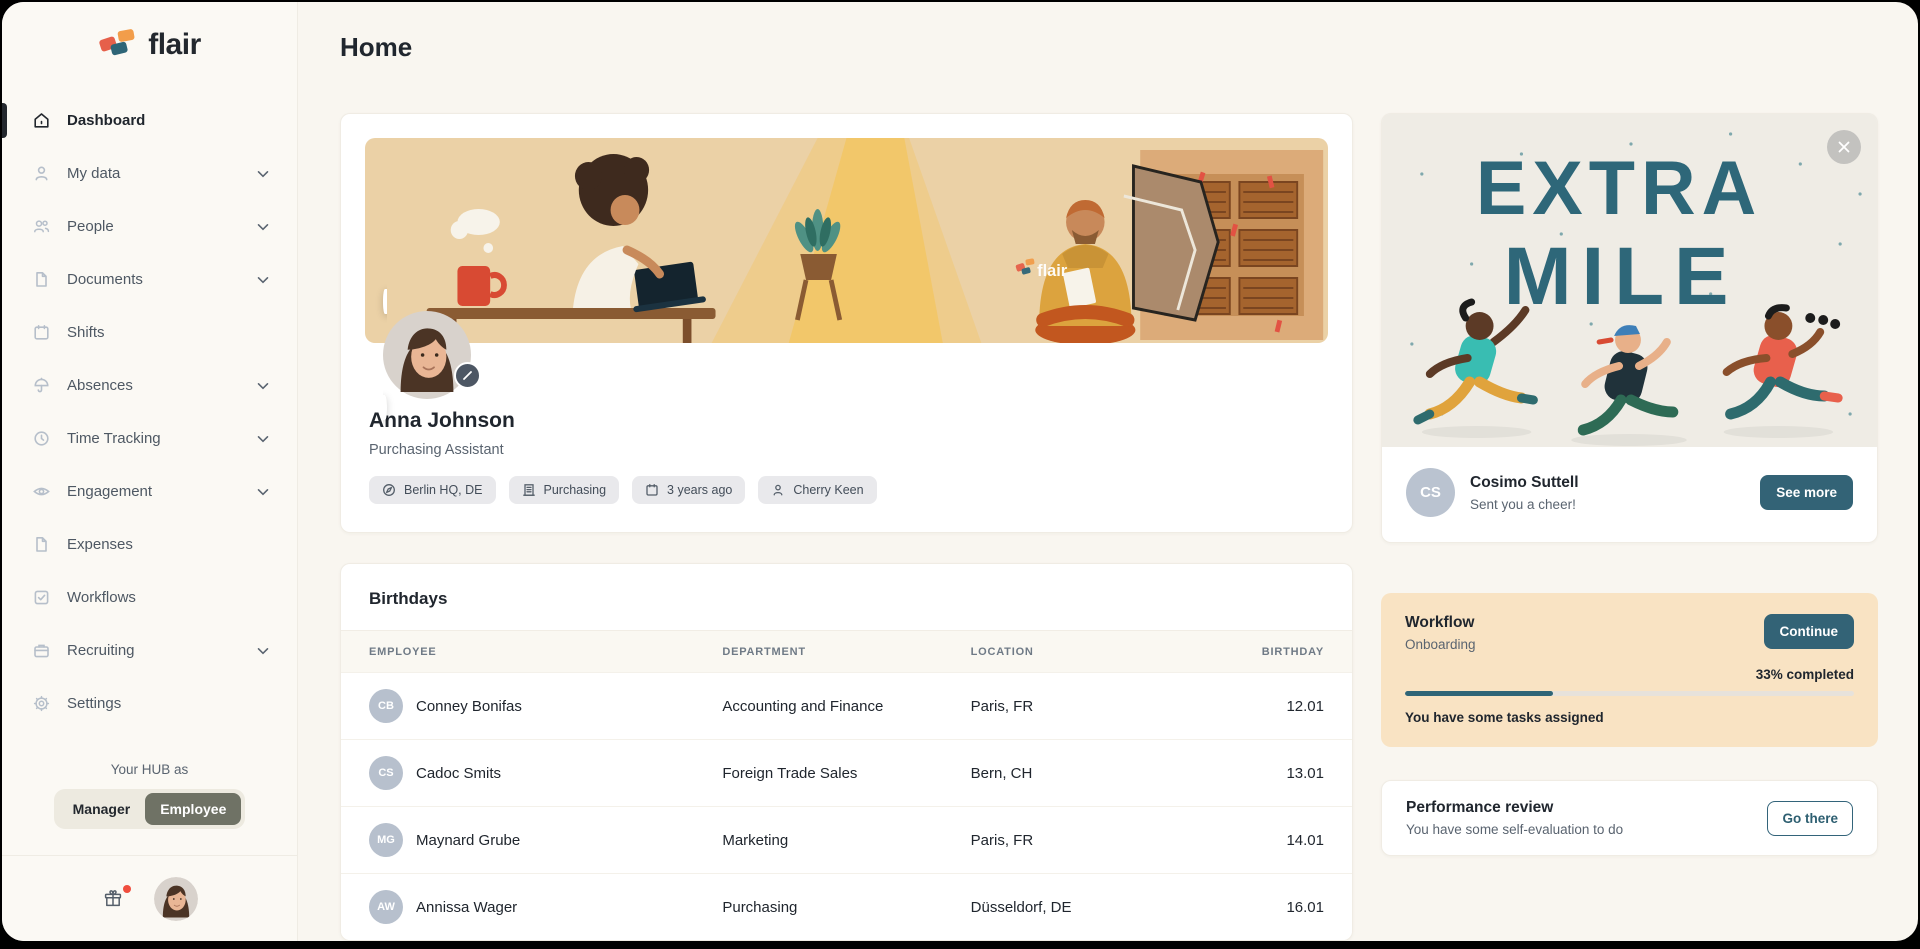  What do you see at coordinates (1619, 188) in the screenshot?
I see `svg-text: EXTRA` at bounding box center [1619, 188].